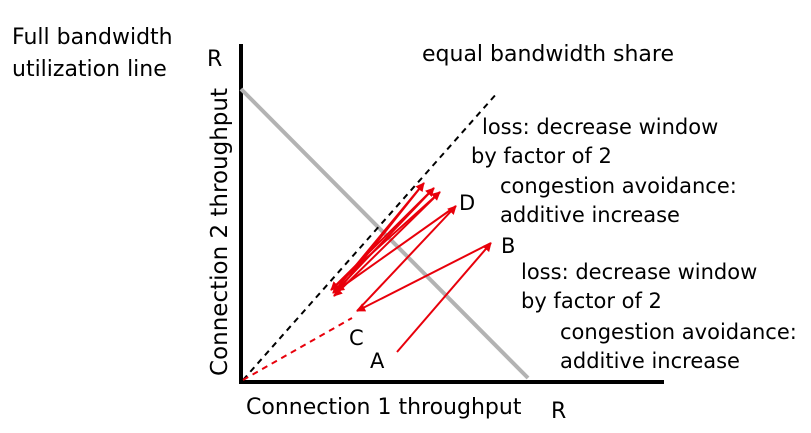 This screenshot has height=433, width=811. Describe the element at coordinates (377, 361) in the screenshot. I see `point-a-label: A` at that location.